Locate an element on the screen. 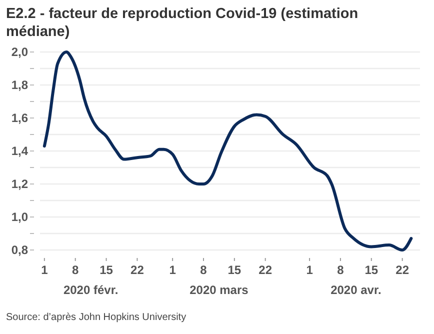 The height and width of the screenshot is (334, 434). text: 2020 avr. is located at coordinates (356, 290).